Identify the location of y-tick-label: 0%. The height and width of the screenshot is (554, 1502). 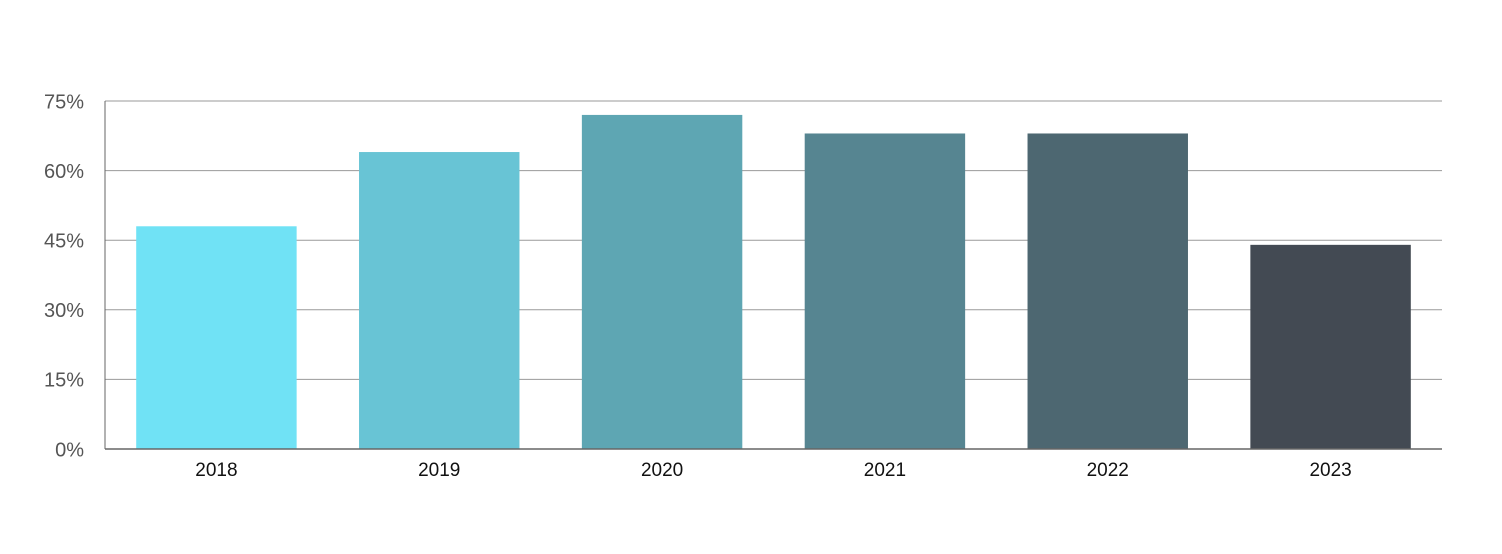
(69, 450).